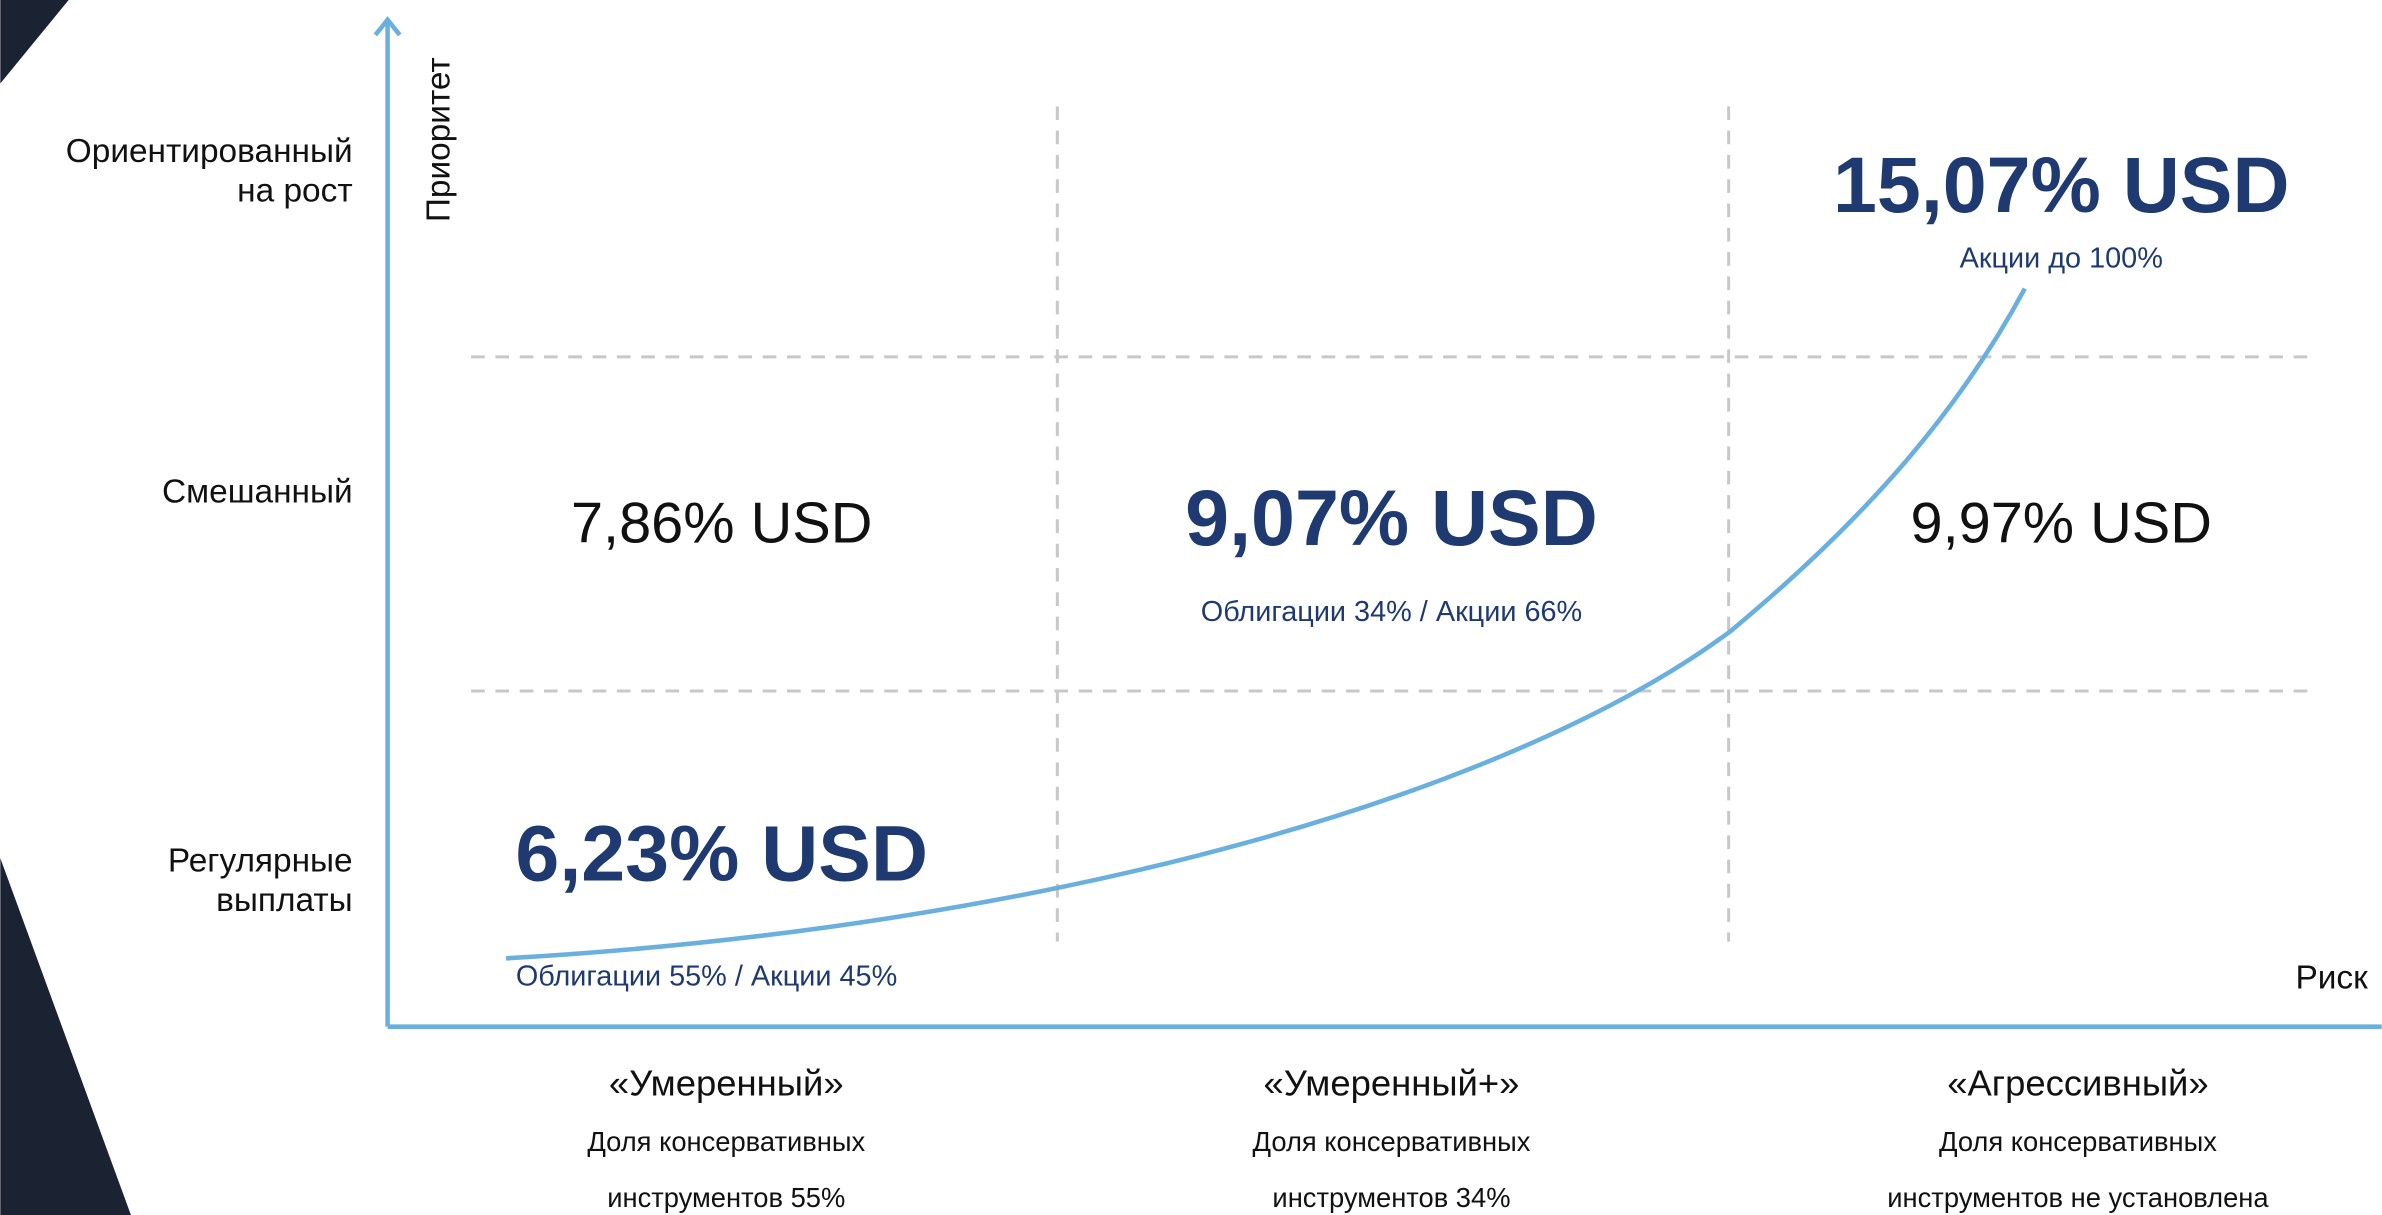 This screenshot has width=2382, height=1215. I want to click on column-desc: инструментов 34%, so click(1391, 1197).